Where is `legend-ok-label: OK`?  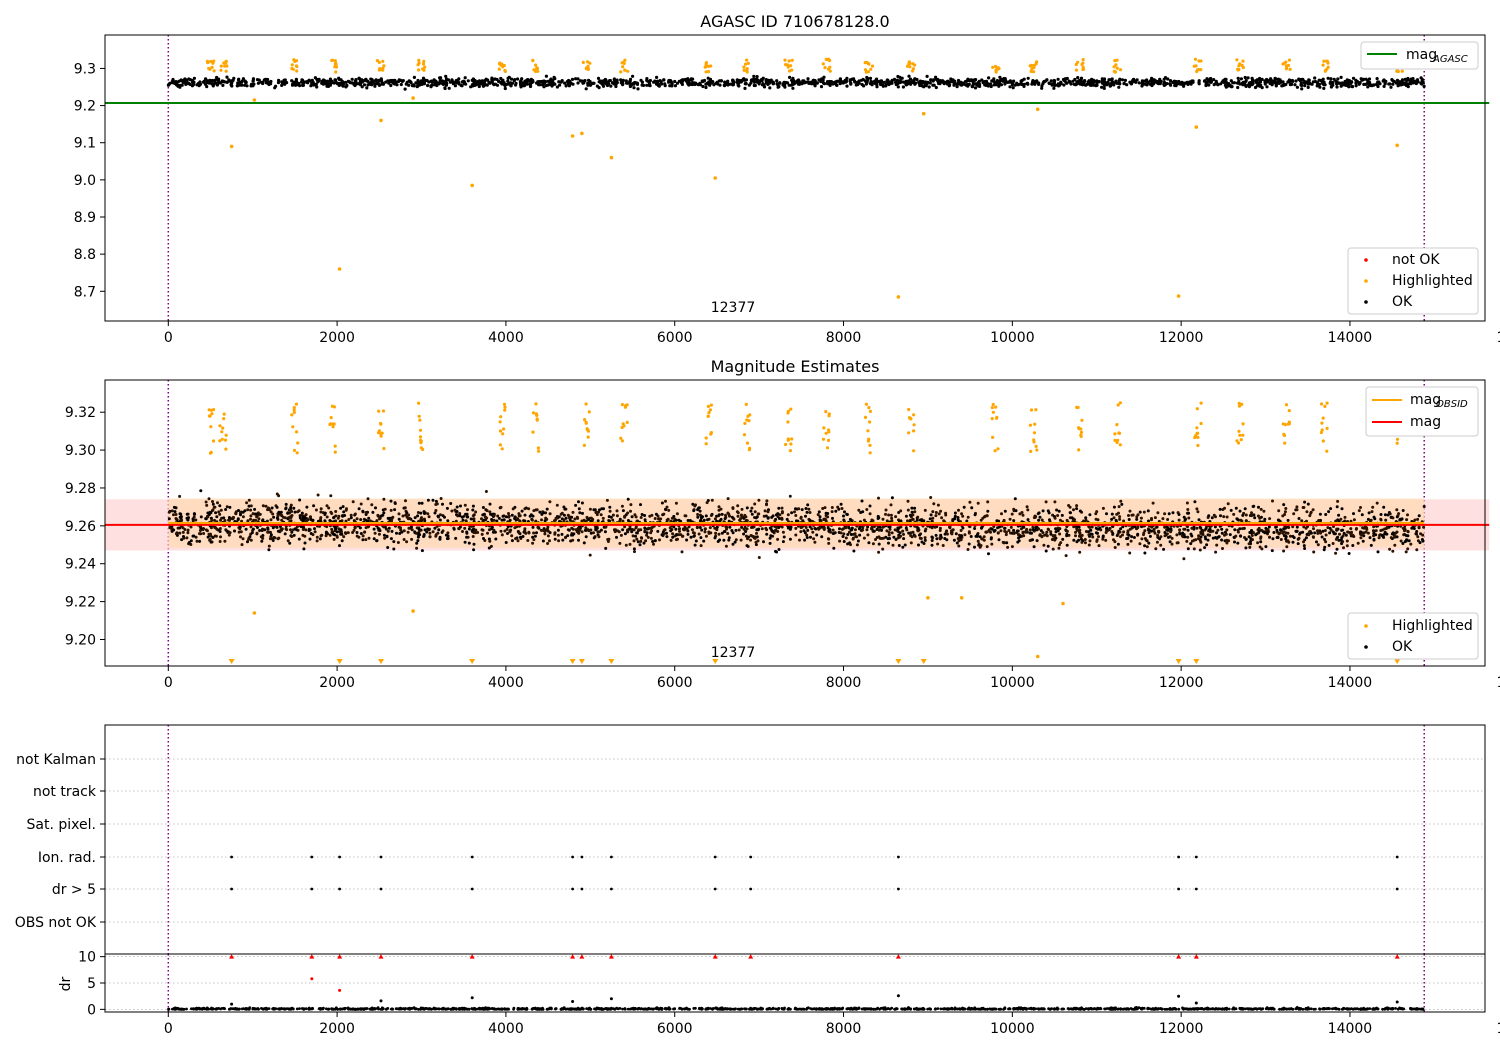
legend-ok-label: OK is located at coordinates (1402, 302).